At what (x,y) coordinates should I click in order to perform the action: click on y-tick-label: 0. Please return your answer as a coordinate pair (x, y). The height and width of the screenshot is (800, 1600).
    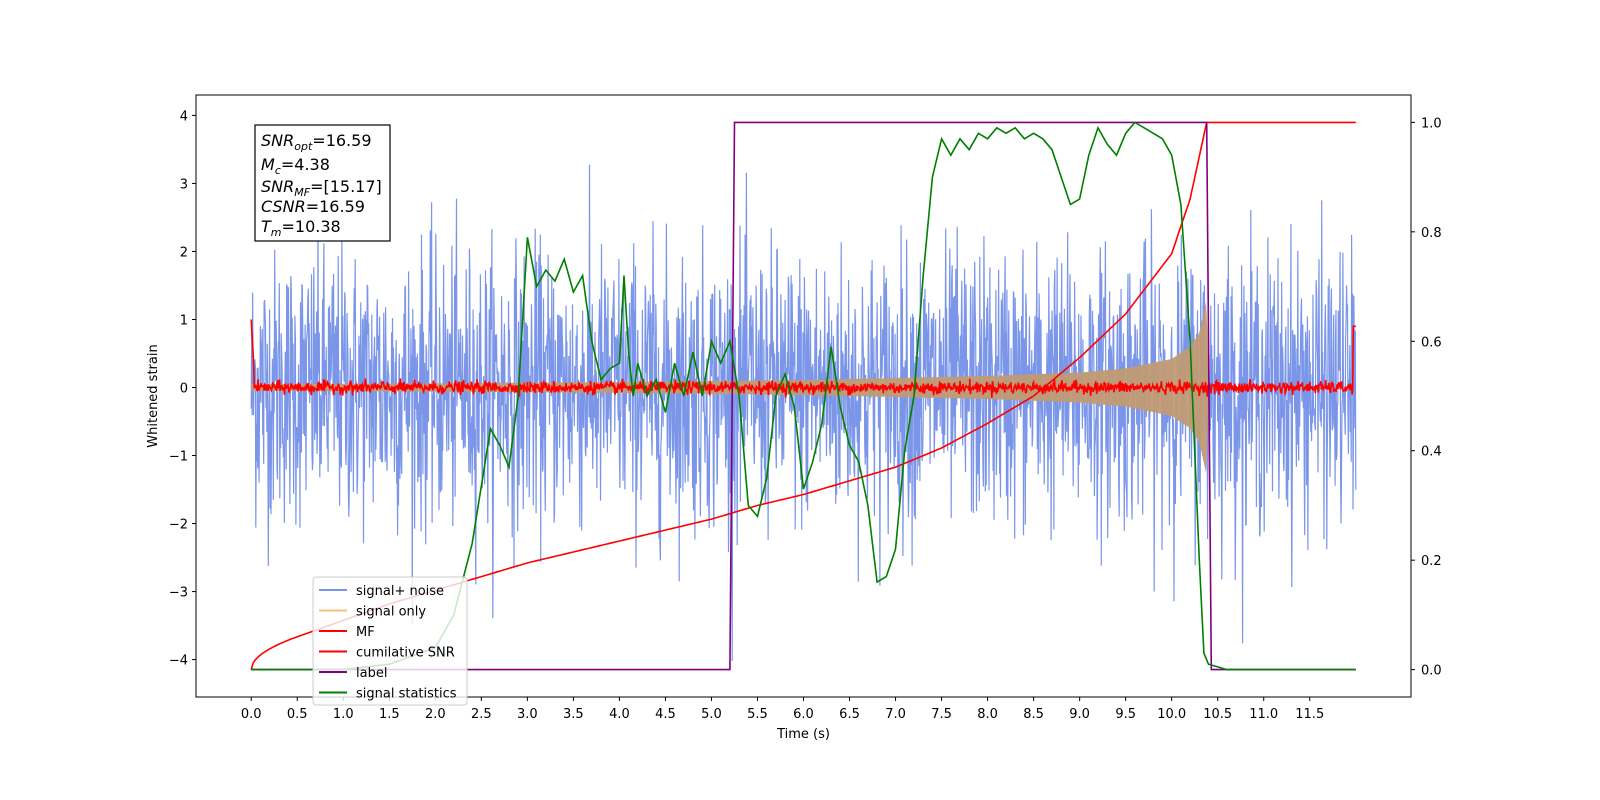
    Looking at the image, I should click on (184, 388).